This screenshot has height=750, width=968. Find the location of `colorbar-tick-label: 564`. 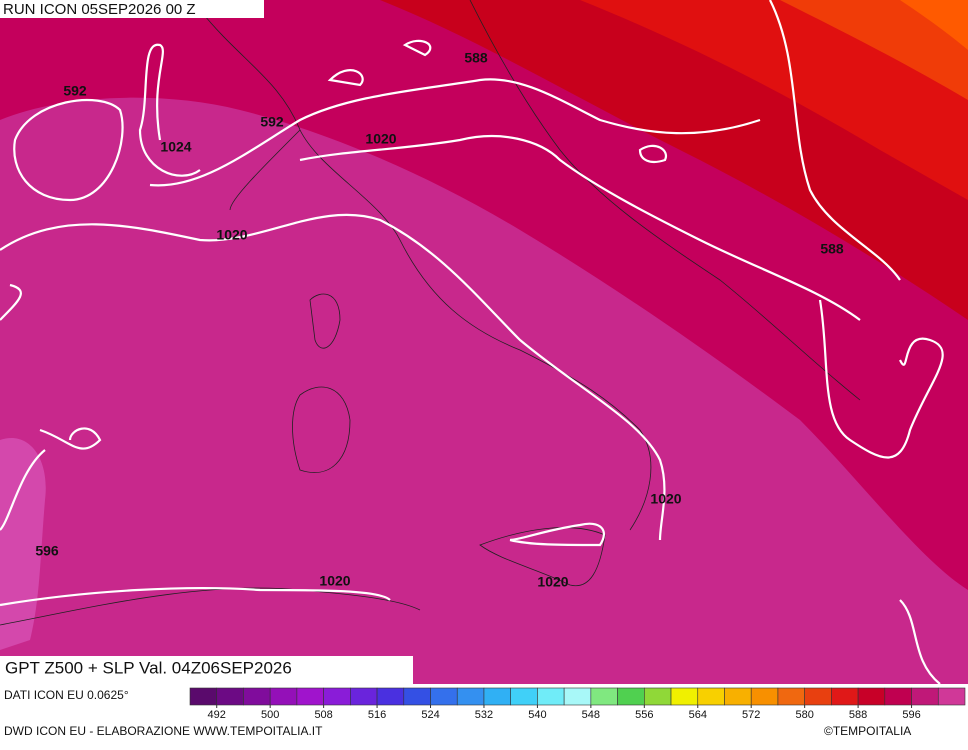

colorbar-tick-label: 564 is located at coordinates (698, 715).